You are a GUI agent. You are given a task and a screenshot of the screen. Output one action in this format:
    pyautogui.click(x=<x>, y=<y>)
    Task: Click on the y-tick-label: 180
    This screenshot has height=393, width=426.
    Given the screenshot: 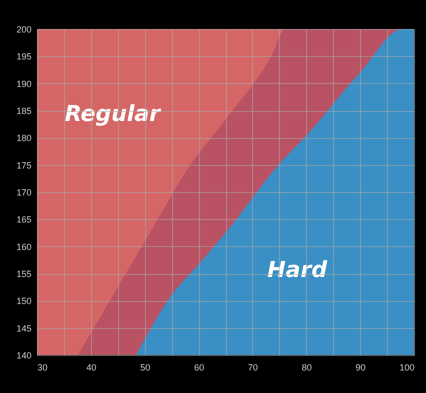 What is the action you would take?
    pyautogui.click(x=24, y=138)
    